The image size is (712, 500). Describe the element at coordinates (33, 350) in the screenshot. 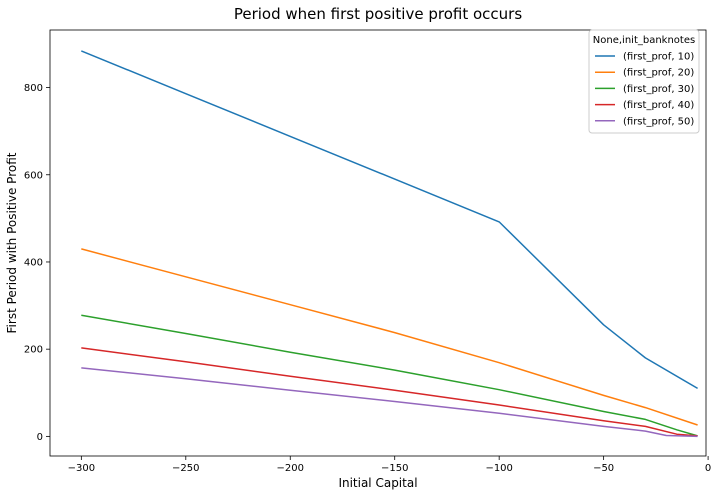

I see `y-tick-label: 200` at that location.